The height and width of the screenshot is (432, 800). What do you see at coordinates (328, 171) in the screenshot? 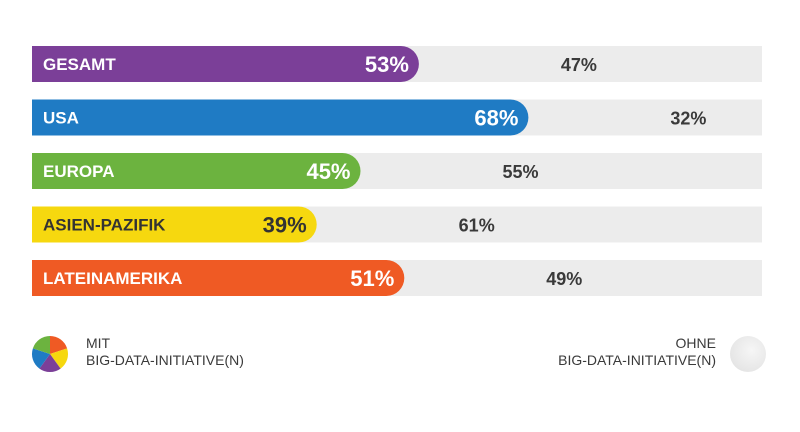
I see `with-value-label-2: 45%` at bounding box center [328, 171].